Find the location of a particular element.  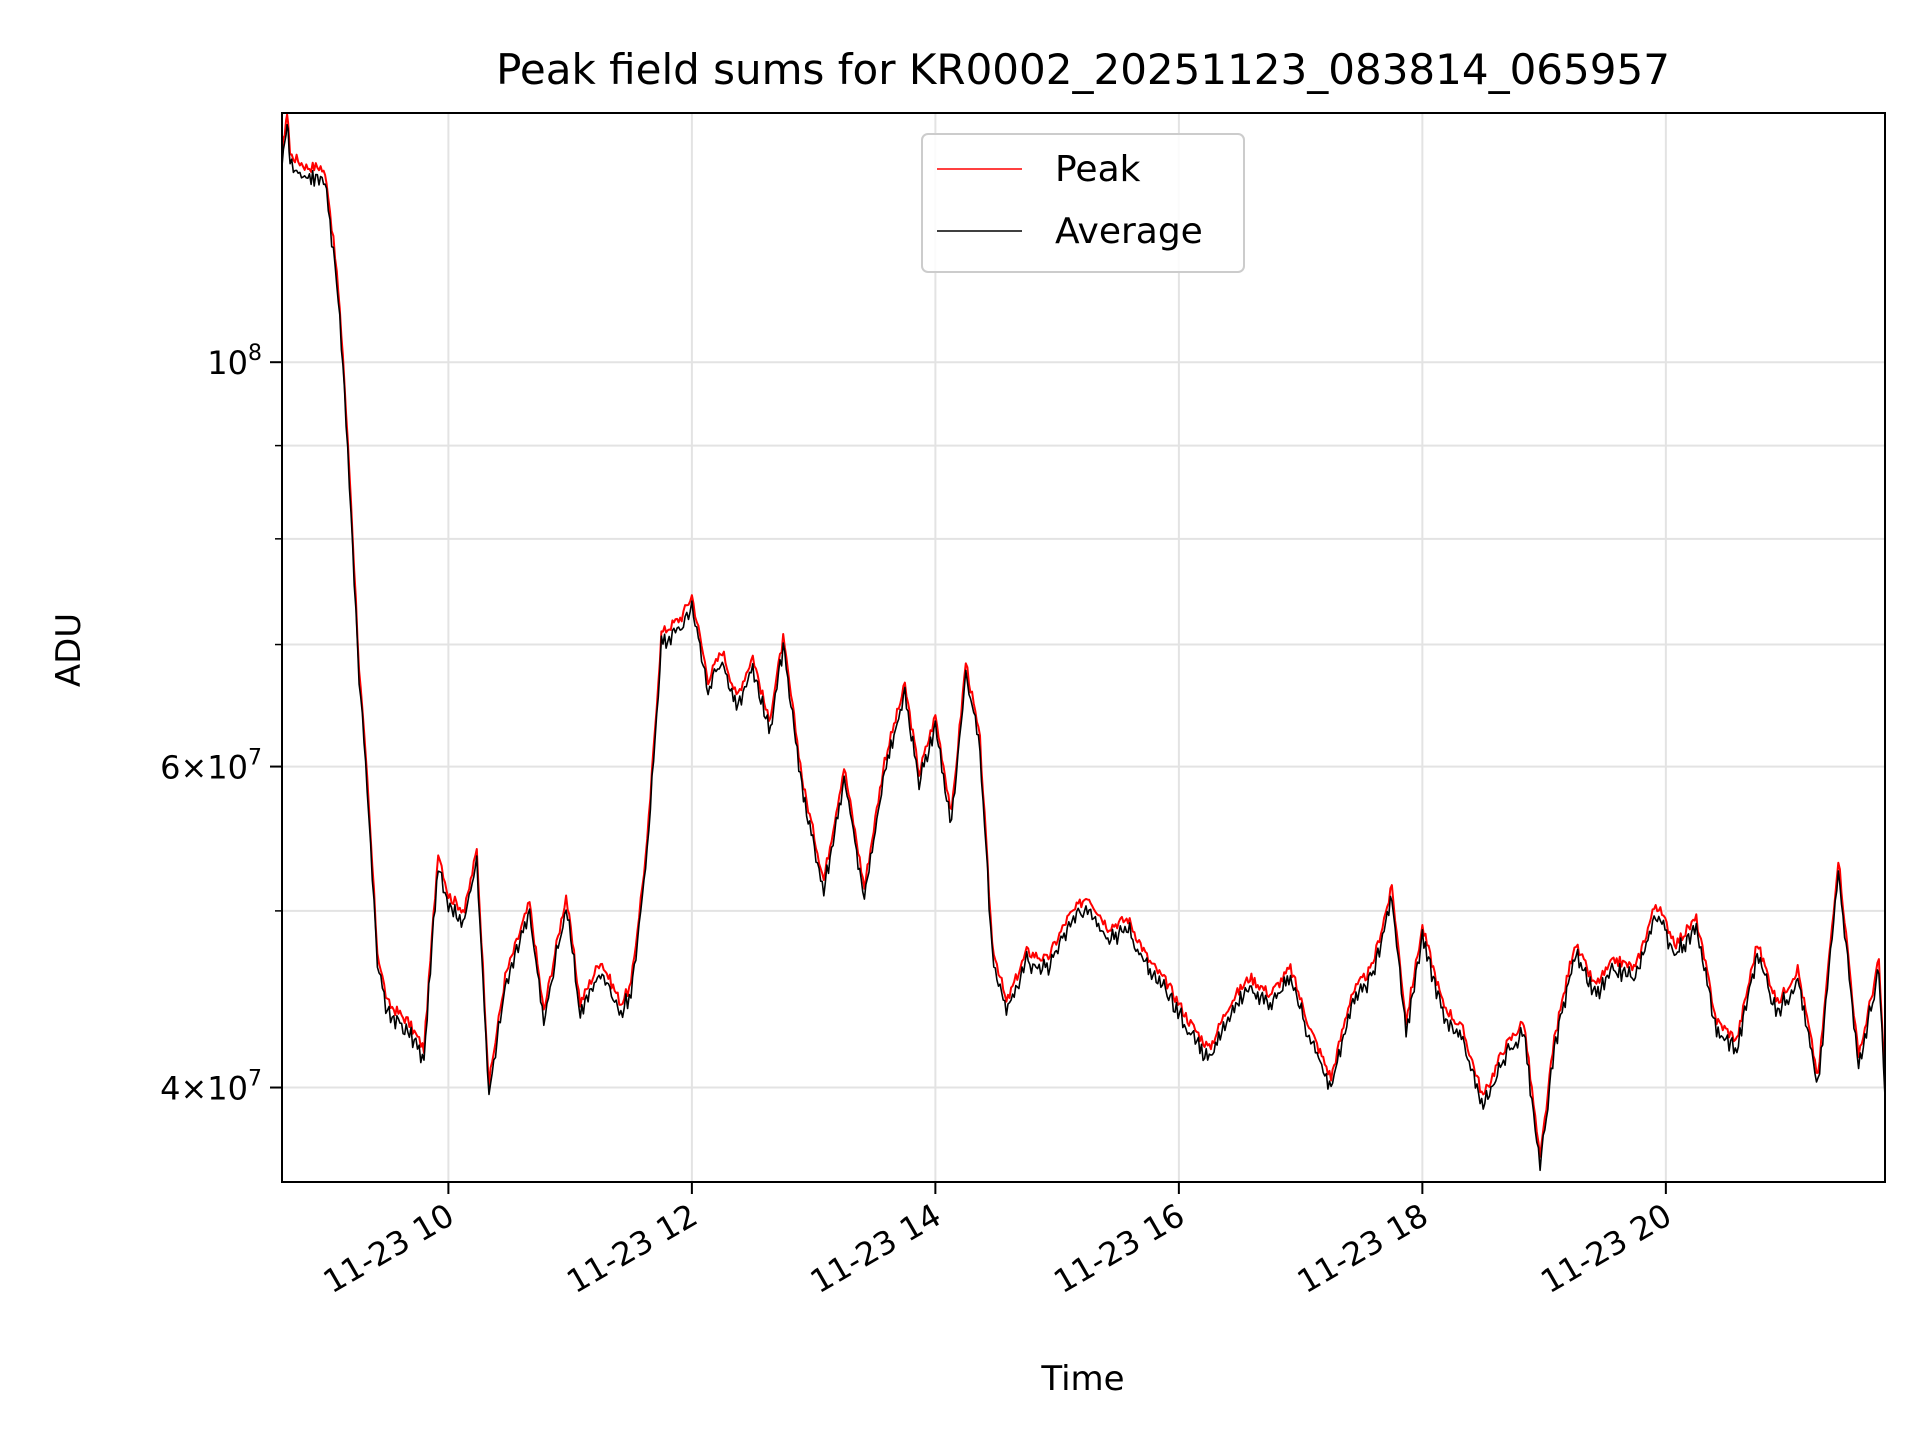

y-tick-label: 6×107 is located at coordinates (211, 766).